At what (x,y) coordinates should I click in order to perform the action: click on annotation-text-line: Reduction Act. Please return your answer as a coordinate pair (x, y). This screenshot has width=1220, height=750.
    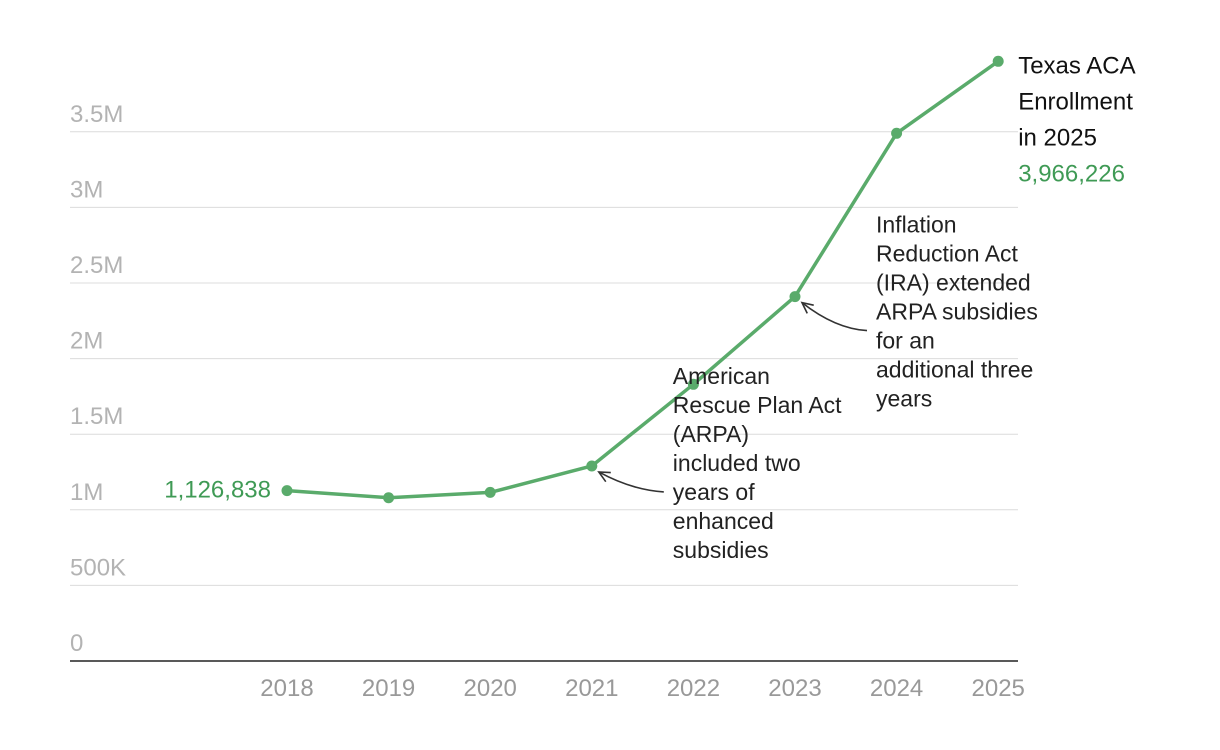
    Looking at the image, I should click on (947, 254).